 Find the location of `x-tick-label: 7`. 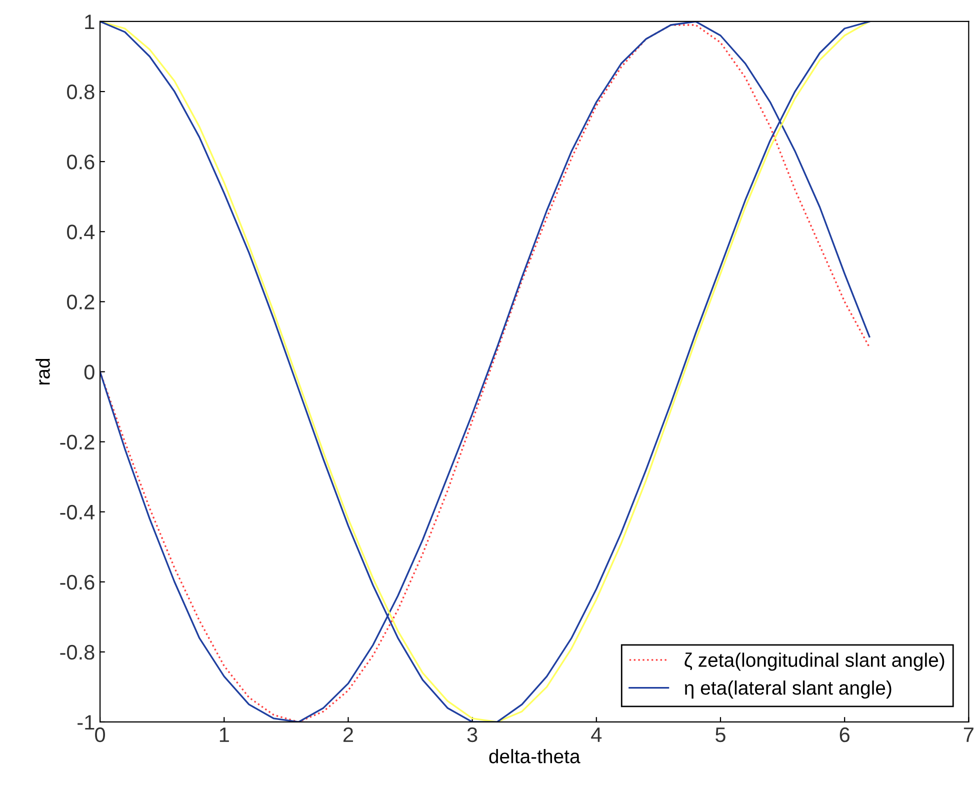

x-tick-label: 7 is located at coordinates (969, 735).